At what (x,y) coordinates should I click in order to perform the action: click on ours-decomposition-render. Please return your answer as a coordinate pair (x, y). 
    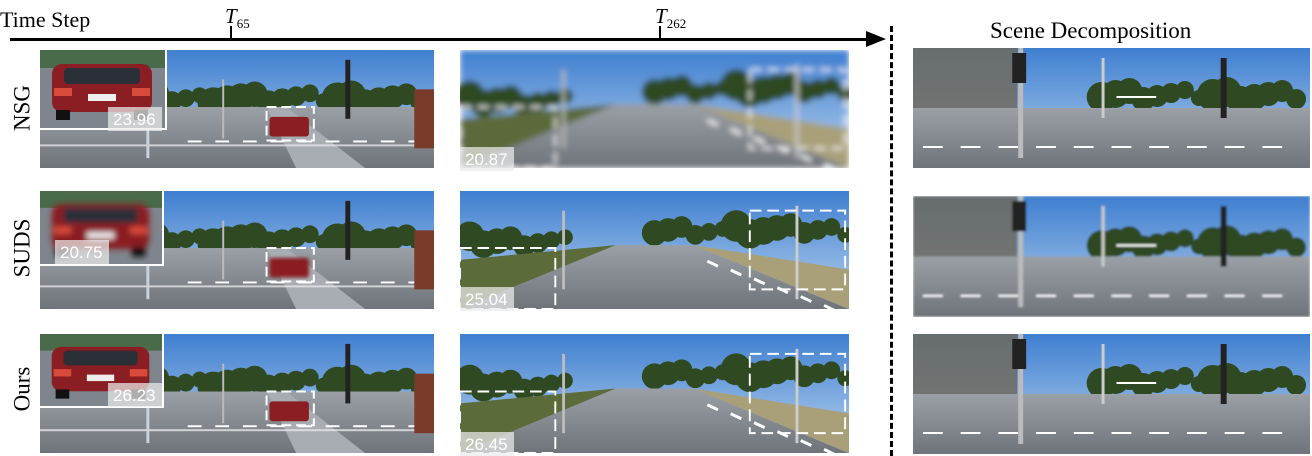
    Looking at the image, I should click on (1111, 394).